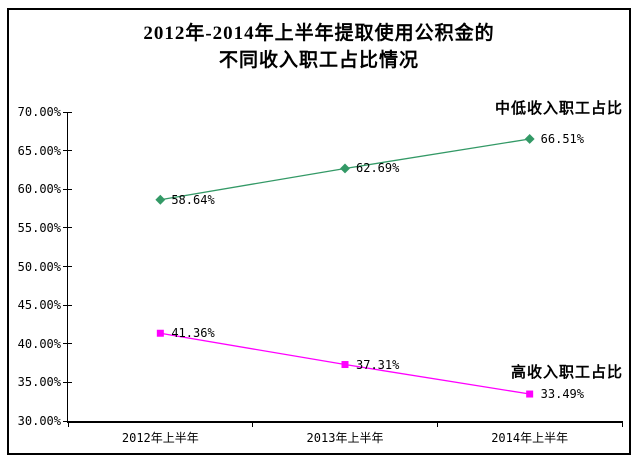 This screenshot has width=638, height=466. What do you see at coordinates (558, 108) in the screenshot?
I see `series-label-midlow-income: 中低收入职工占比` at bounding box center [558, 108].